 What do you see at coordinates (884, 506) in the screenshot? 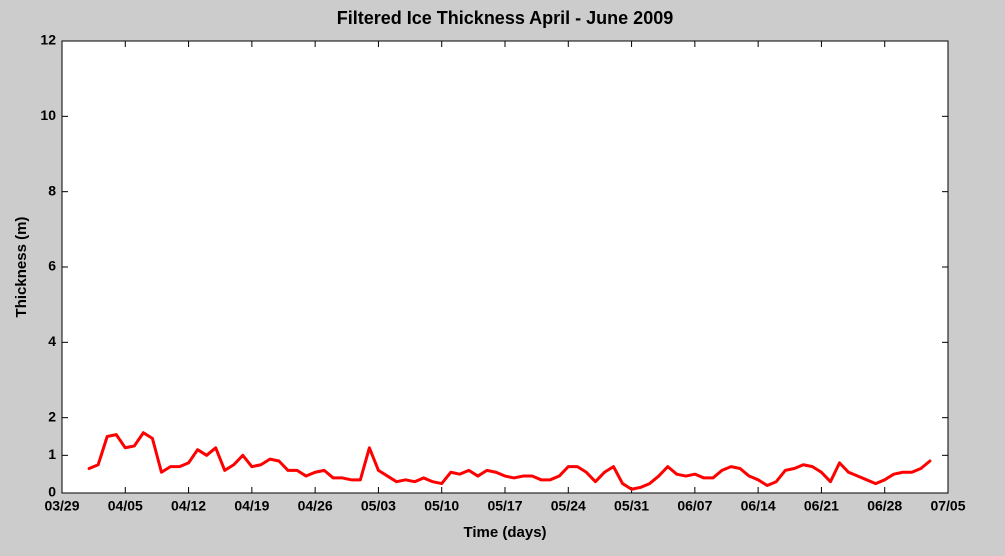
I see `x-tick-label: 06/28` at bounding box center [884, 506].